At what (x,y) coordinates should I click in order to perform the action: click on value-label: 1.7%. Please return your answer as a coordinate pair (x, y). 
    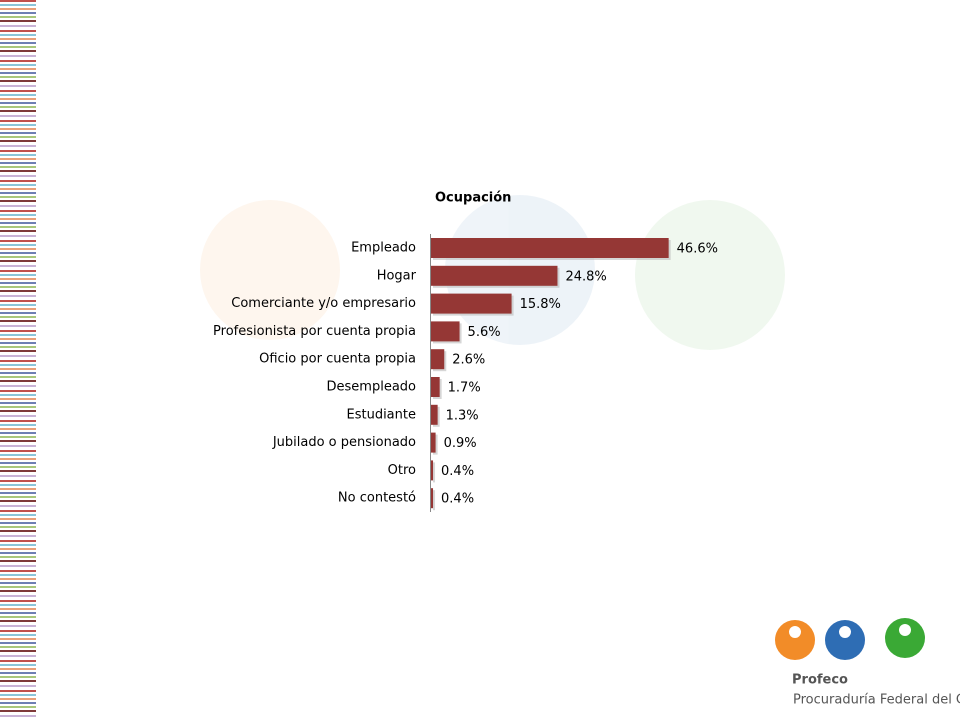
    Looking at the image, I should click on (464, 388).